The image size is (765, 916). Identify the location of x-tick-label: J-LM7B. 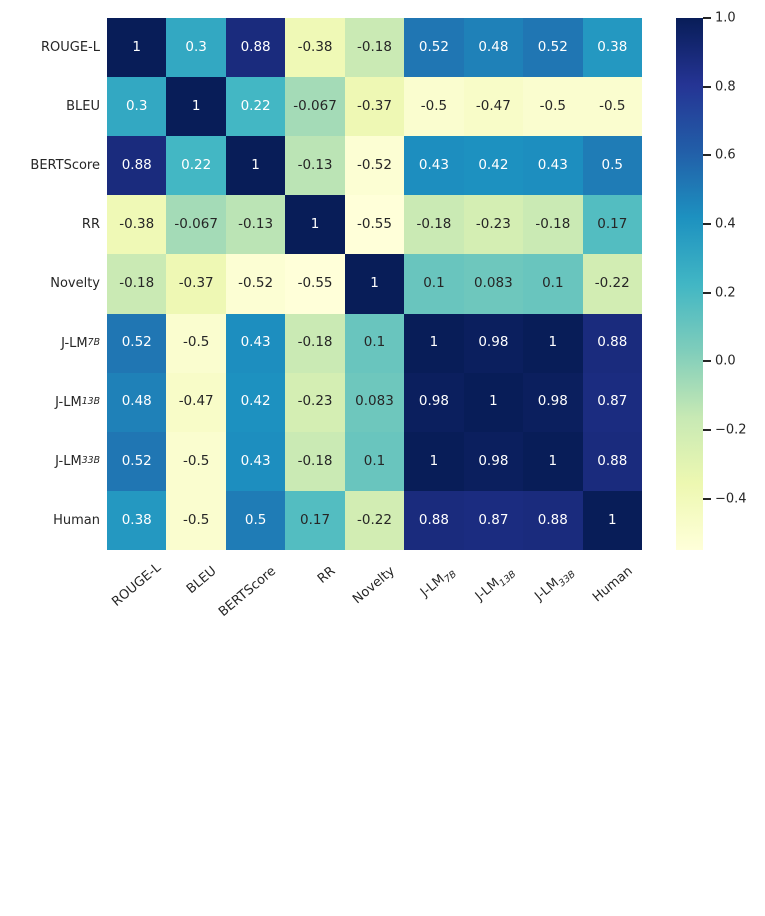
(438, 584).